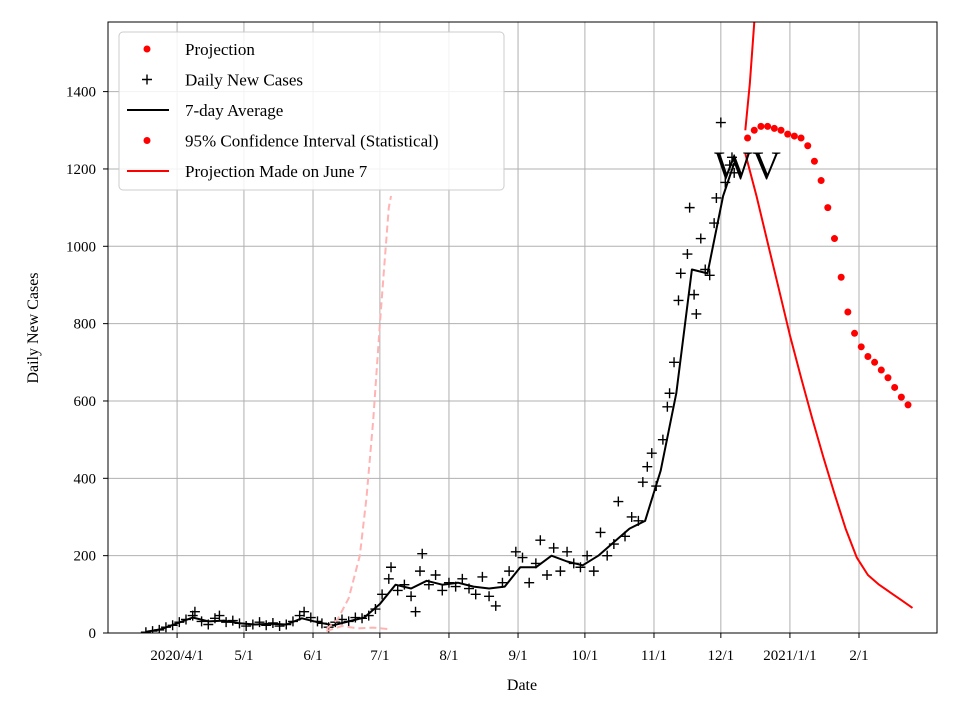 Image resolution: width=960 pixels, height=725 pixels. What do you see at coordinates (85, 557) in the screenshot?
I see `y-tick-label: 200` at bounding box center [85, 557].